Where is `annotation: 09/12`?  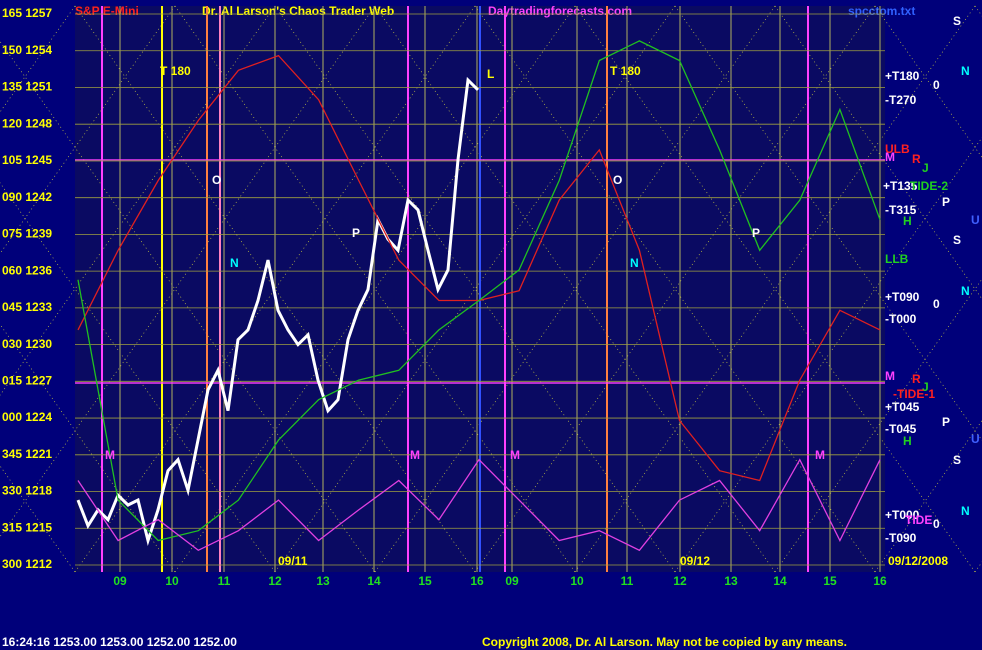
annotation: 09/12 is located at coordinates (695, 561).